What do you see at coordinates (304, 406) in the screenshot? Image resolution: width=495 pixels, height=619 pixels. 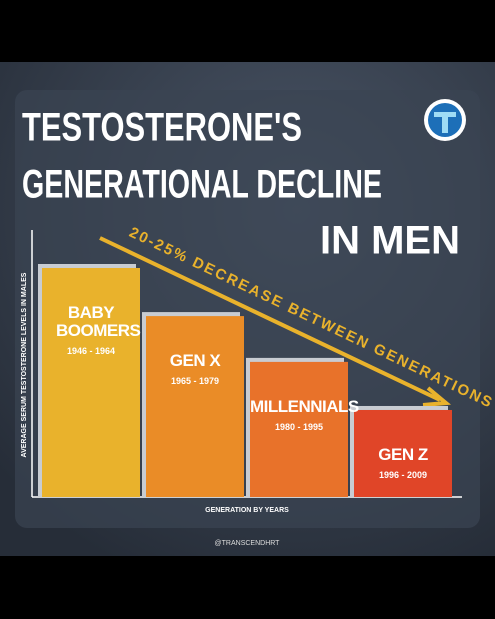 I see `category-label: MILLENNIALS` at bounding box center [304, 406].